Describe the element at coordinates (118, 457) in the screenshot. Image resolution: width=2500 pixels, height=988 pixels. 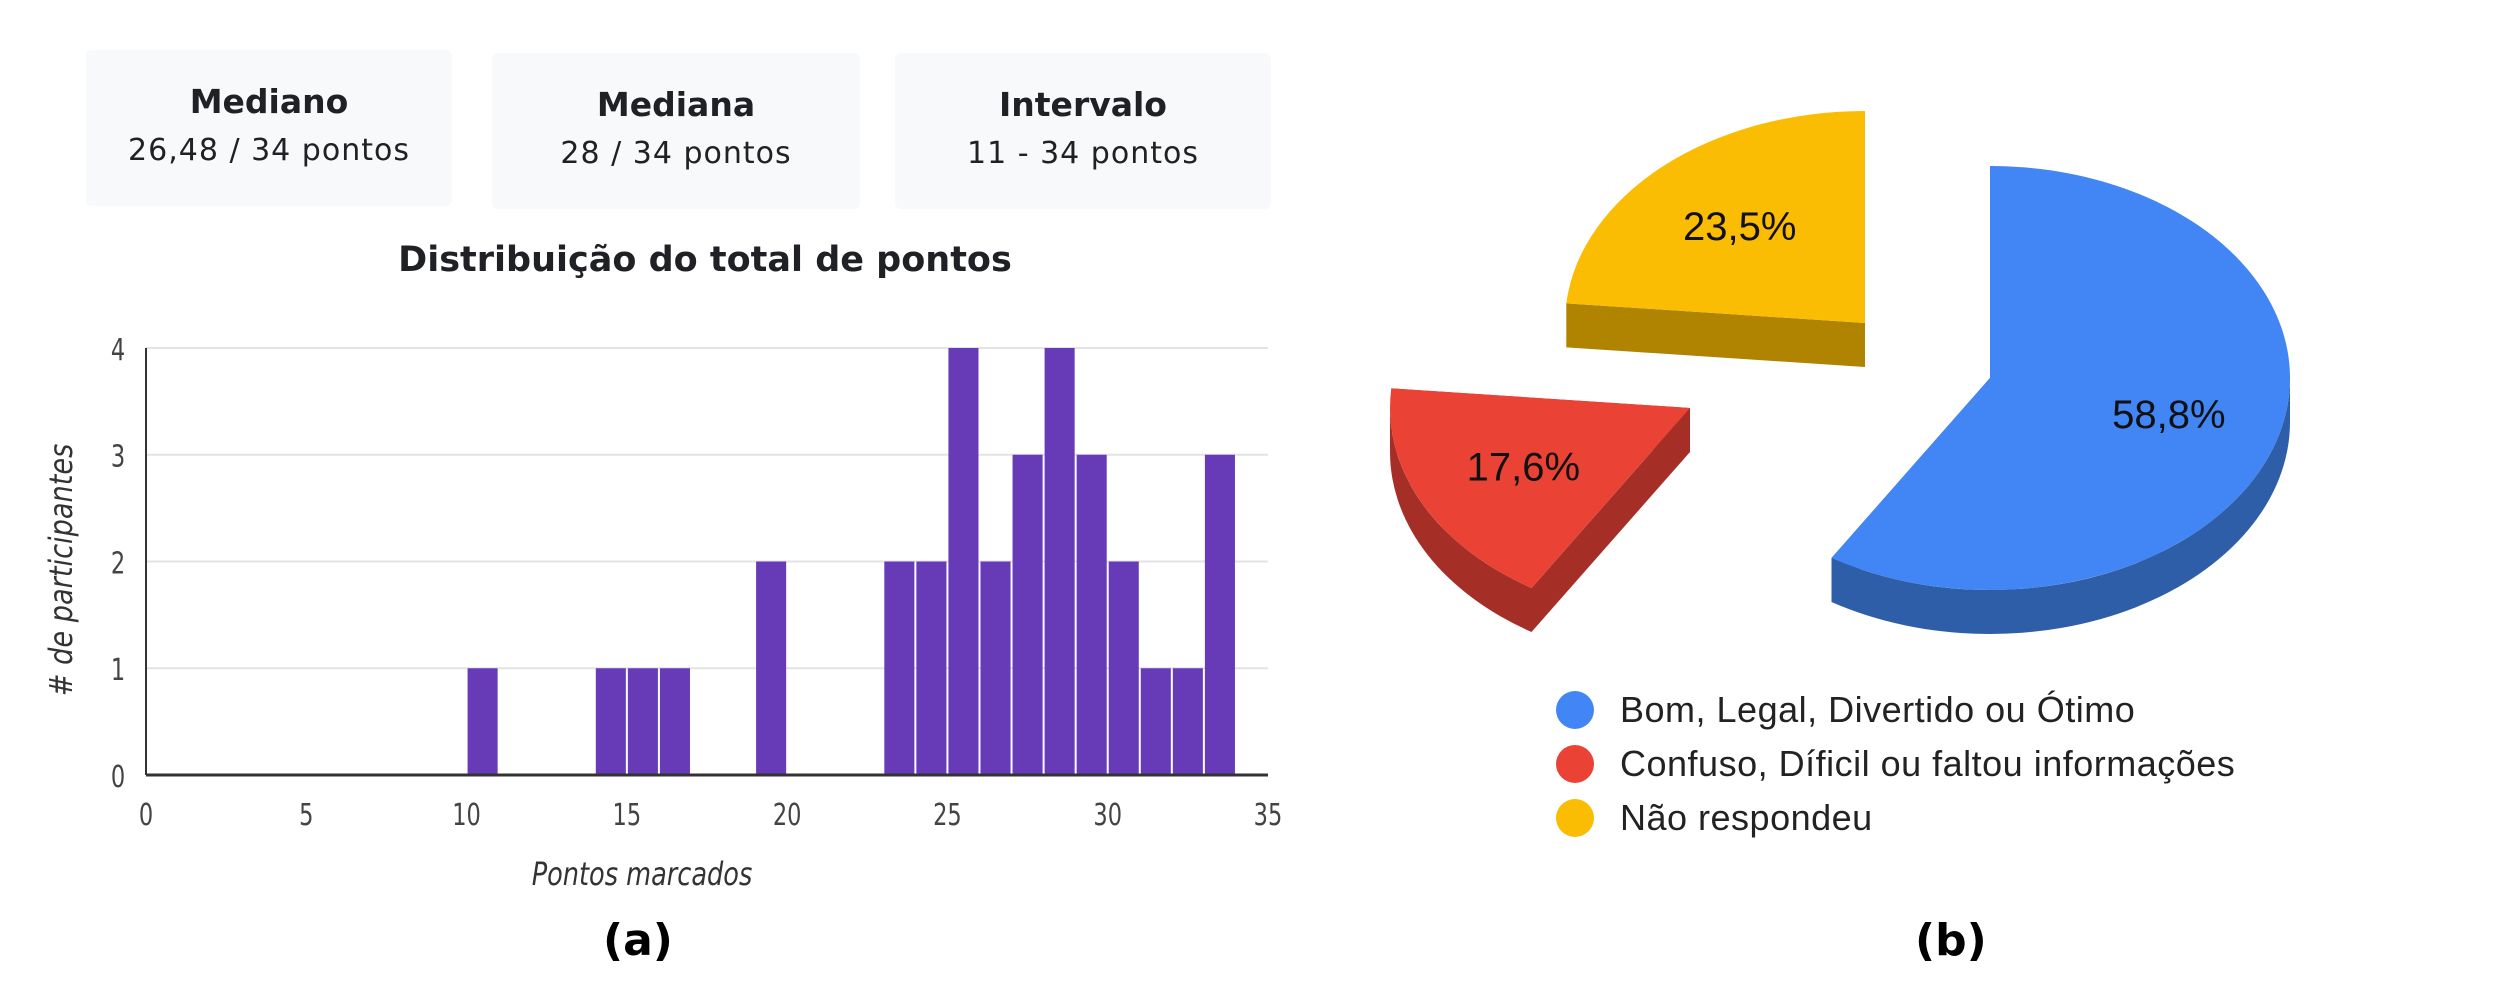
I see `y-tick-label: 3` at that location.